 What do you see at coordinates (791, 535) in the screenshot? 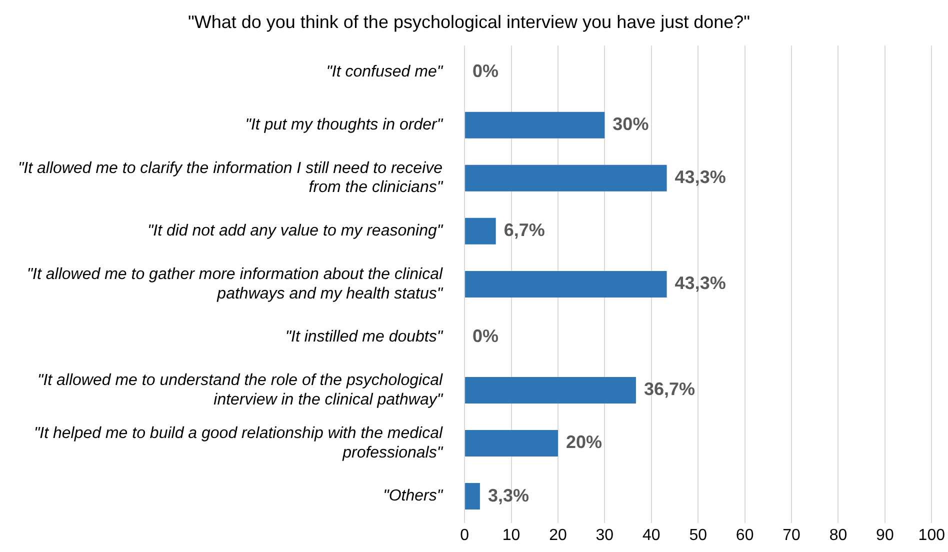
I see `x-tick-label: 70` at bounding box center [791, 535].